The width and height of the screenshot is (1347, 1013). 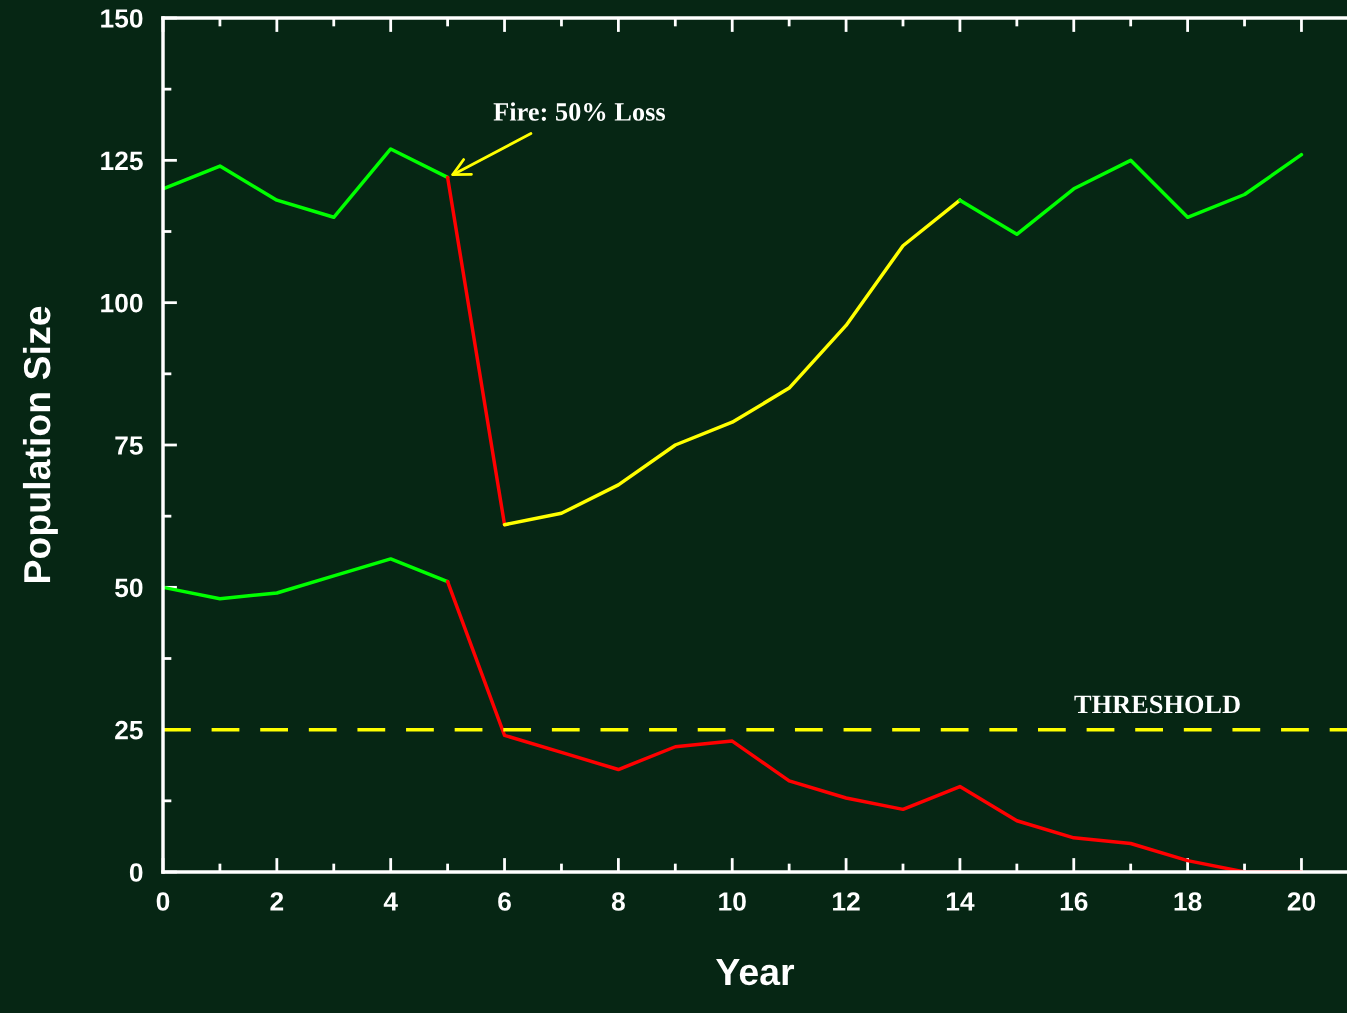 I want to click on x-tick-label: 18, so click(x=1188, y=901).